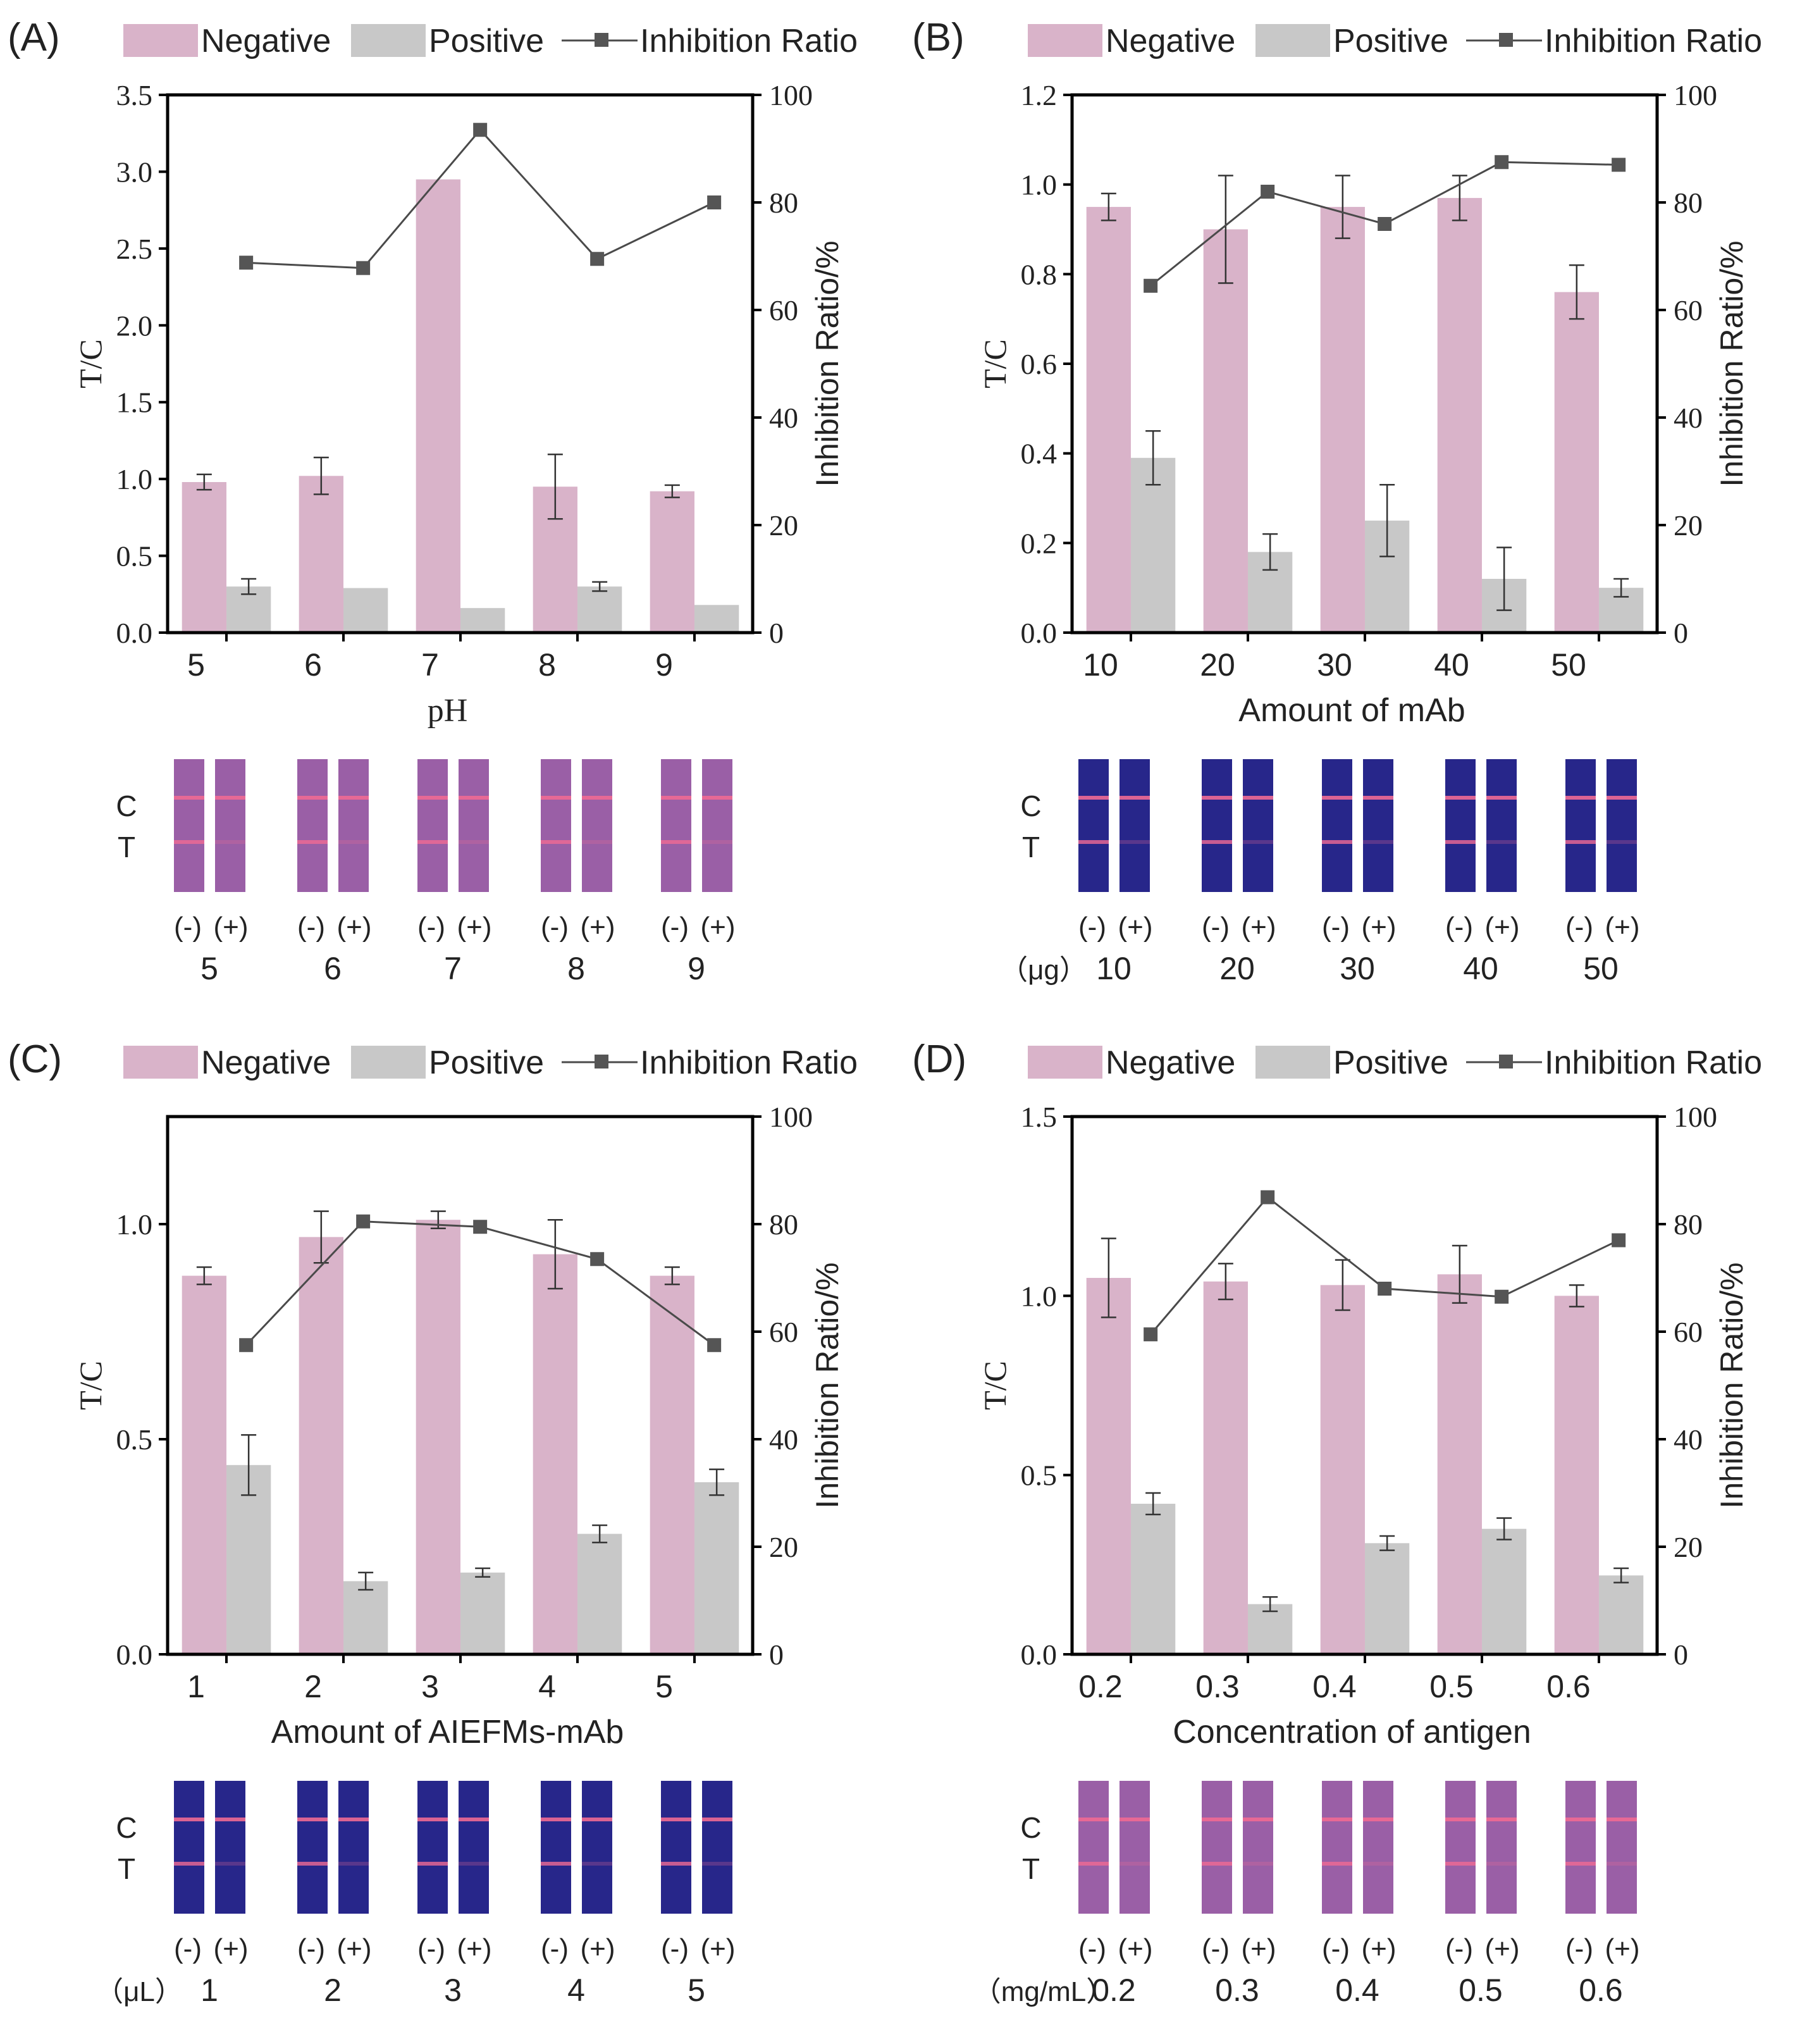 The image size is (1795, 2044). What do you see at coordinates (696, 1990) in the screenshot?
I see `strip-group-label: 5` at bounding box center [696, 1990].